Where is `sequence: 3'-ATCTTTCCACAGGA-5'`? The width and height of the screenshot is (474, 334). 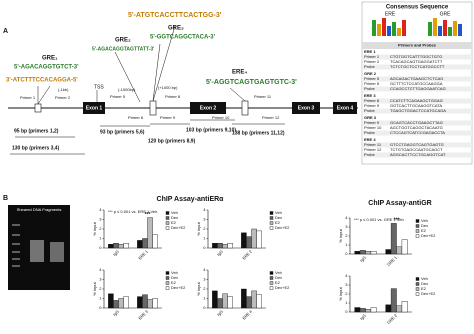
sequence: 3'-ATCTTTCCACAGGA-5' is located at coordinates (42, 81).